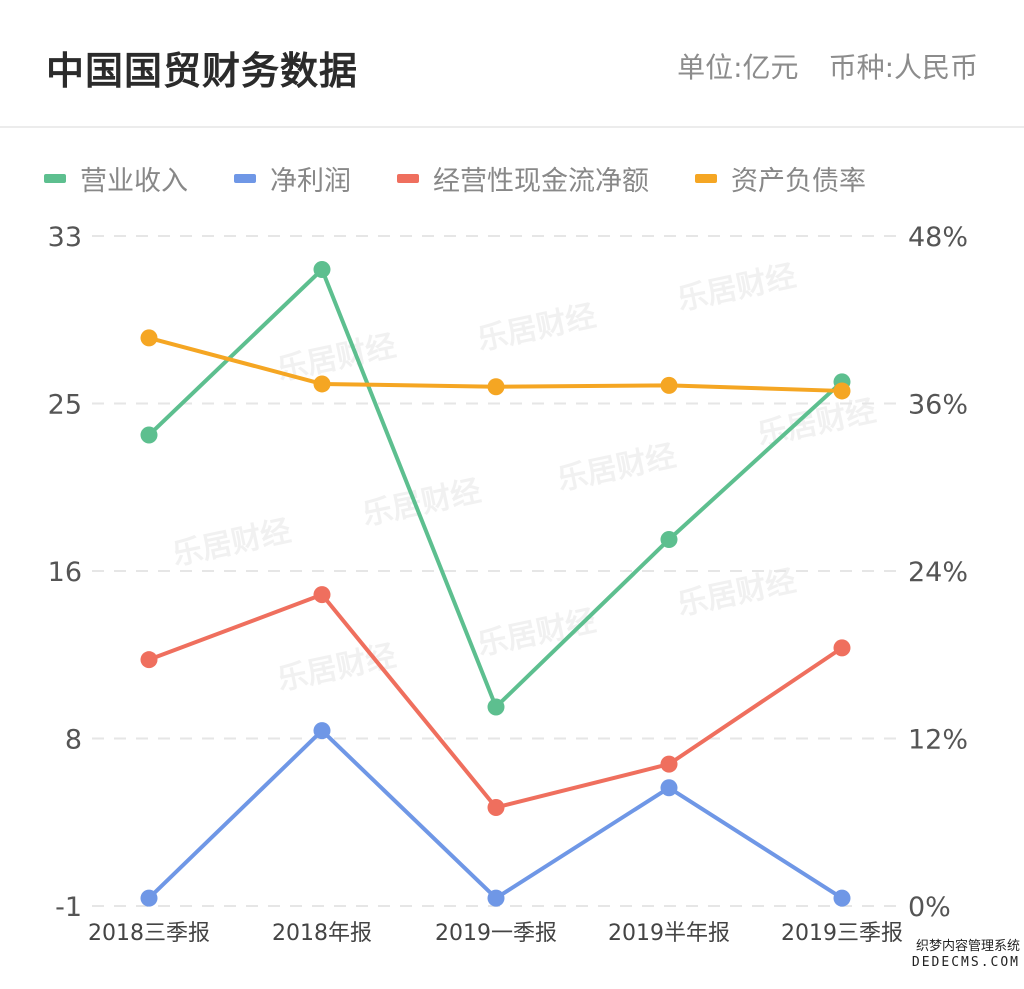  Describe the element at coordinates (310, 181) in the screenshot. I see `legend-label: 净利润` at that location.